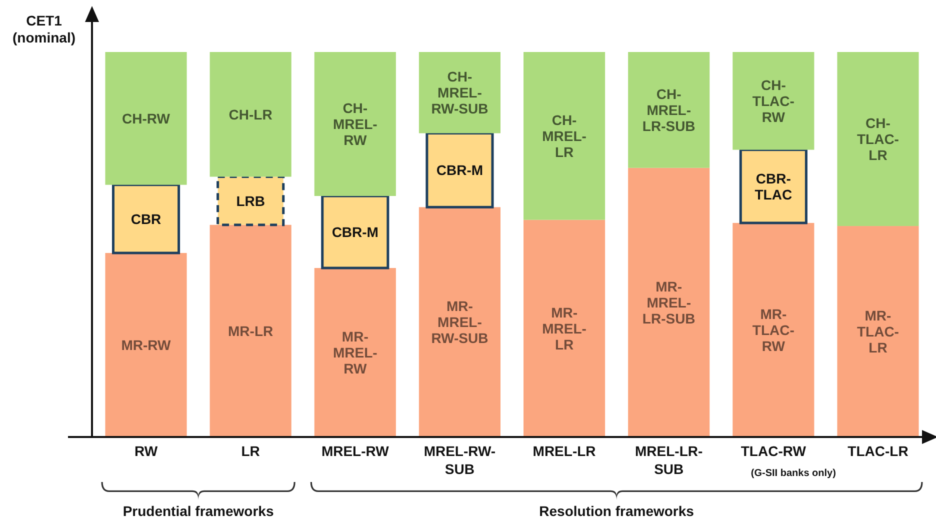 Image resolution: width=936 pixels, height=520 pixels. I want to click on annotation: CH-LR, so click(250, 114).